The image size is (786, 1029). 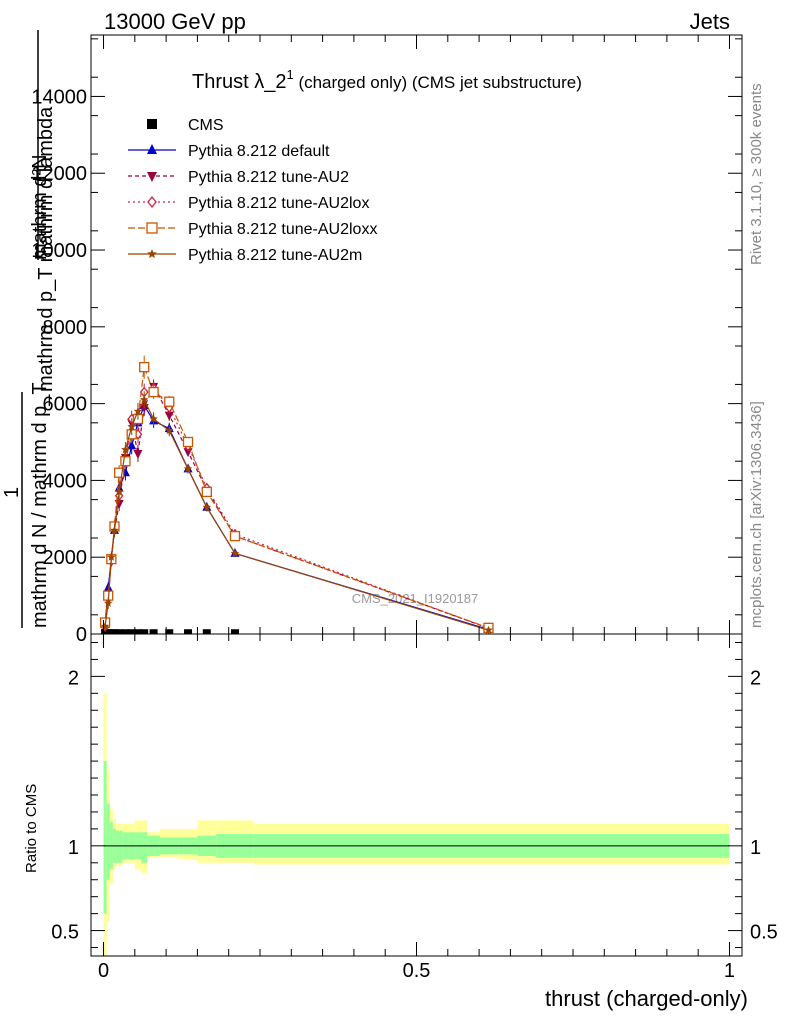 I want to click on legend-label: Pythia 8.212 tune-AU2m, so click(x=275, y=255).